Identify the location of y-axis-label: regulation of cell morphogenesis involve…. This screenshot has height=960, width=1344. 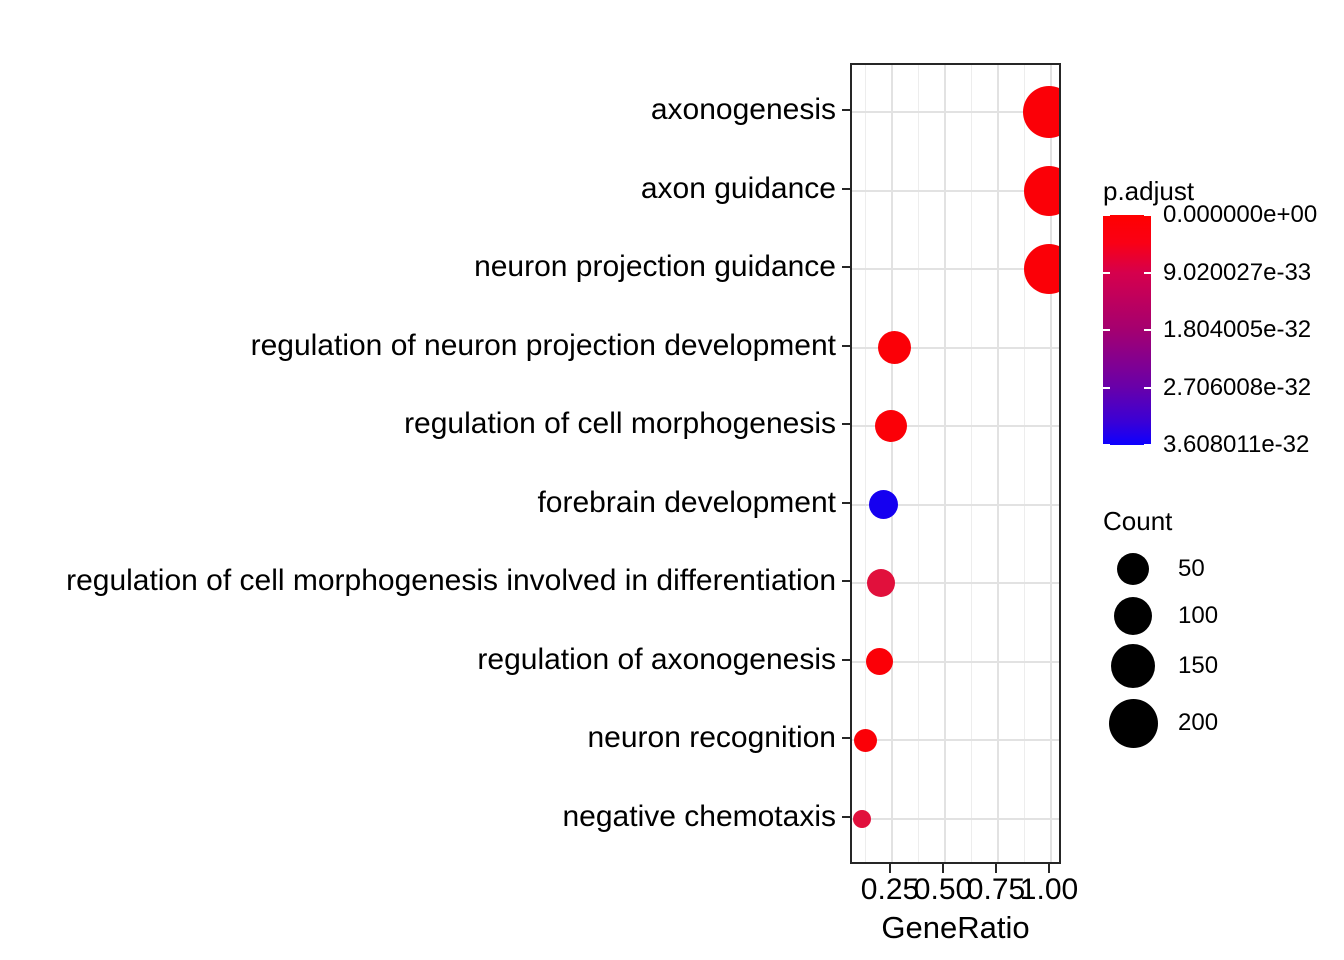
(451, 581).